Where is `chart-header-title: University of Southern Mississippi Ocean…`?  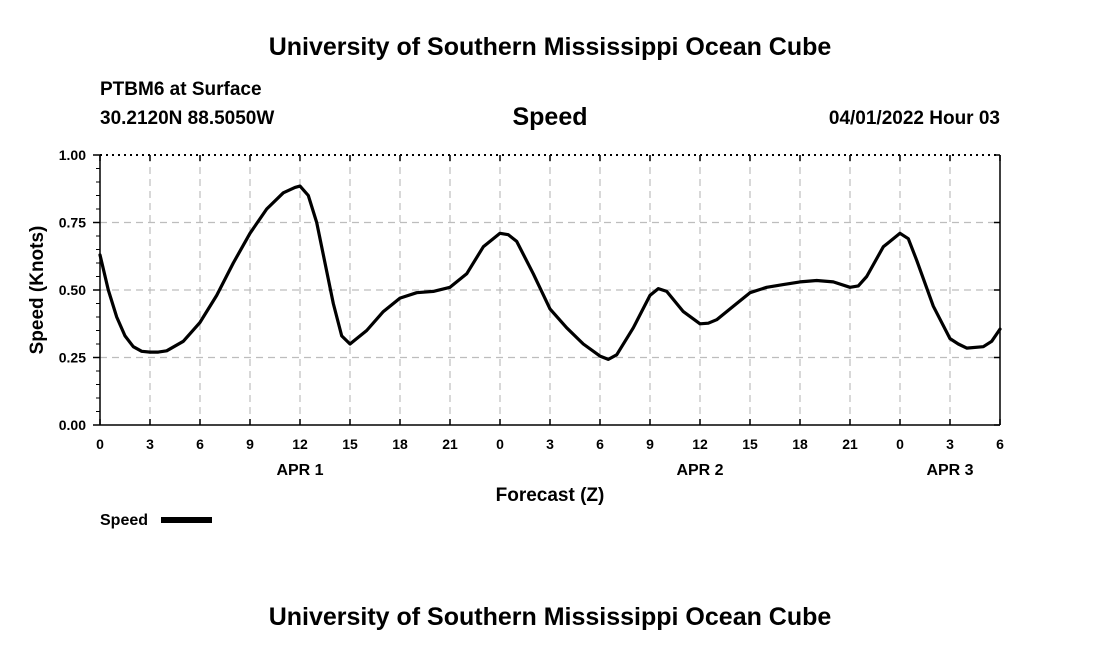 chart-header-title: University of Southern Mississippi Ocean… is located at coordinates (550, 47).